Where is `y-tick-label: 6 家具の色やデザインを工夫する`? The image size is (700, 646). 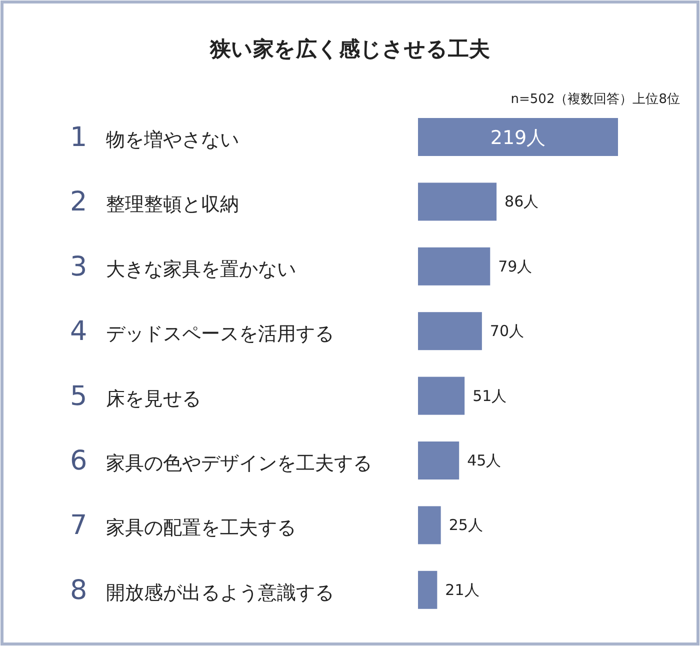 y-tick-label: 6 家具の色やデザインを工夫する is located at coordinates (221, 461).